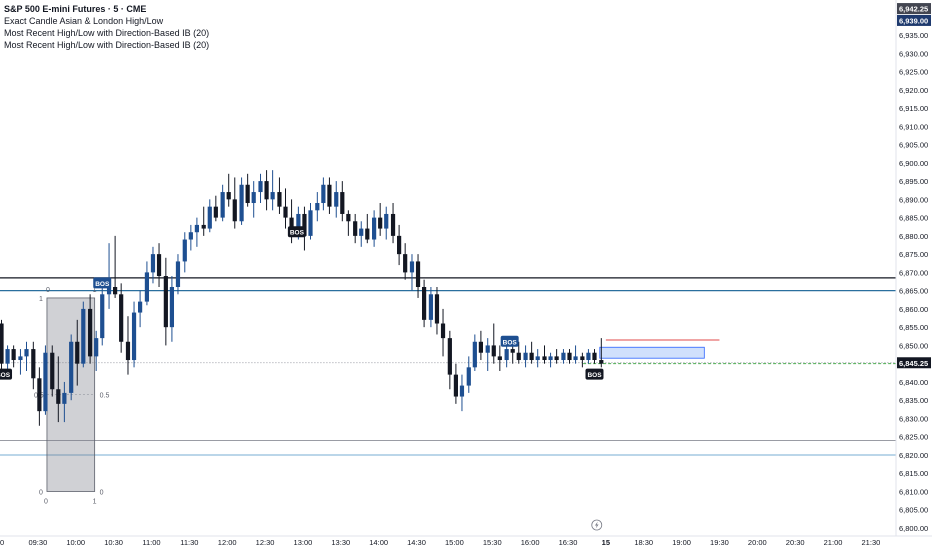 The image size is (932, 550). What do you see at coordinates (643, 542) in the screenshot?
I see `time-tick-17: 18:30` at bounding box center [643, 542].